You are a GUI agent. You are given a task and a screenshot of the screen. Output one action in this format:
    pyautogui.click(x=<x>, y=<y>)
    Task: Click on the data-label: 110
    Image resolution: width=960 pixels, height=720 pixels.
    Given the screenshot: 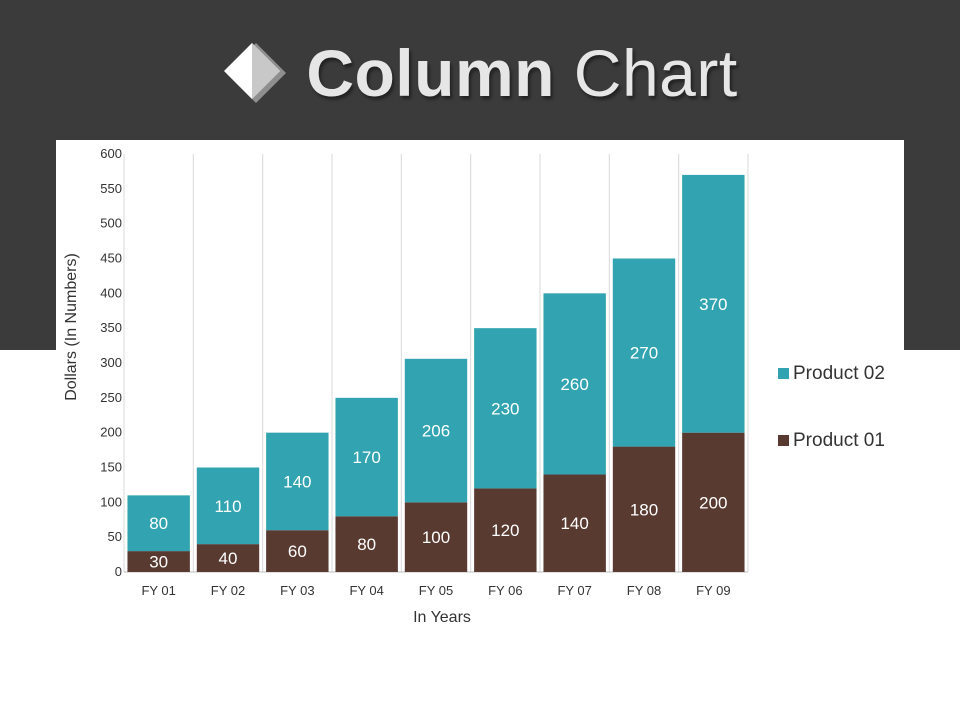 What is the action you would take?
    pyautogui.click(x=227, y=506)
    